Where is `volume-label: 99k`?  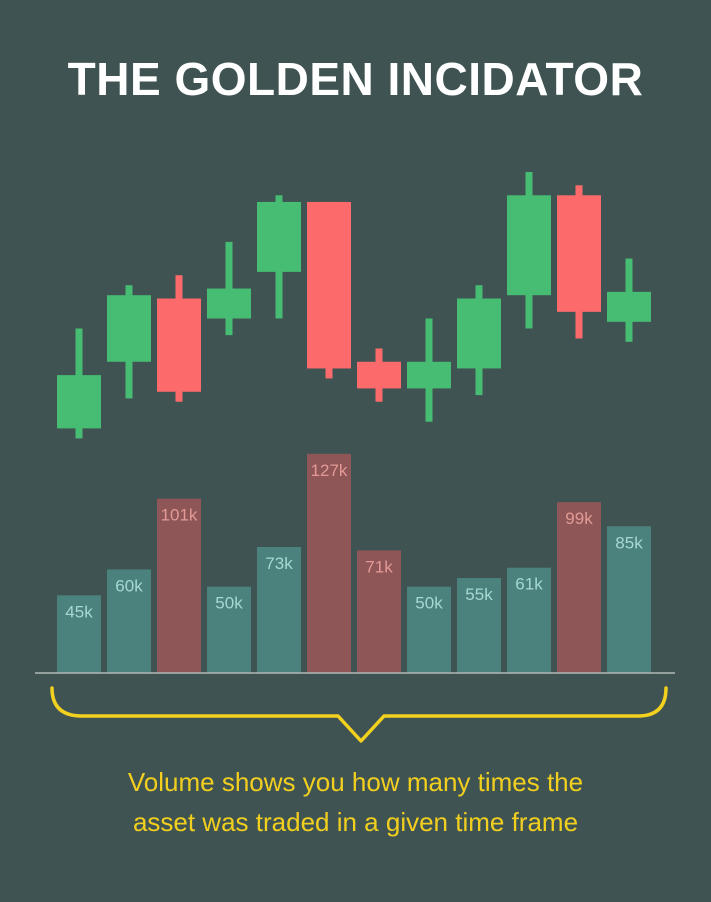
volume-label: 99k is located at coordinates (579, 518).